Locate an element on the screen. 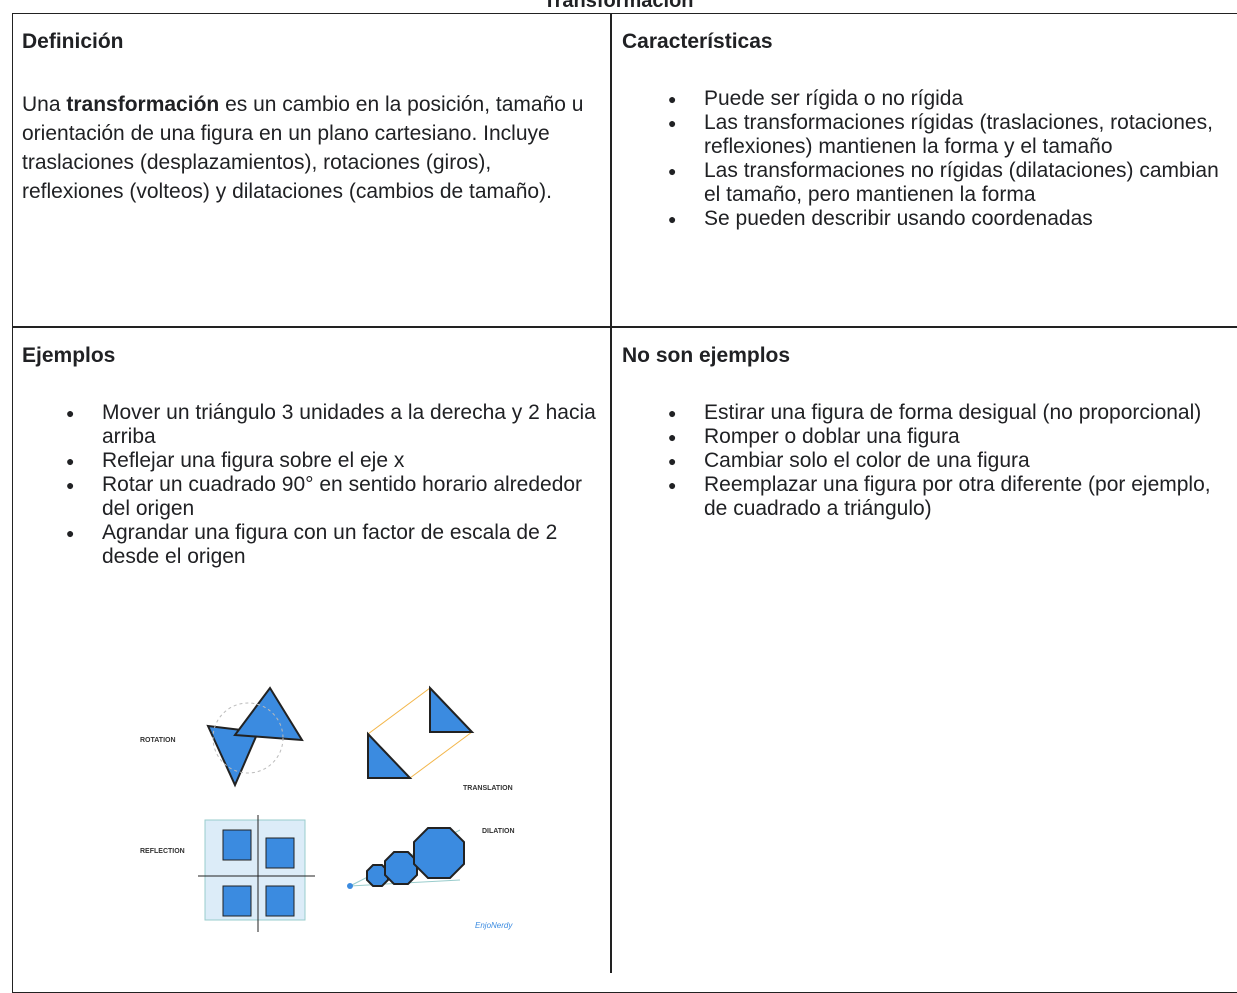 This screenshot has width=1237, height=993. heading: Ejemplos is located at coordinates (69, 355).